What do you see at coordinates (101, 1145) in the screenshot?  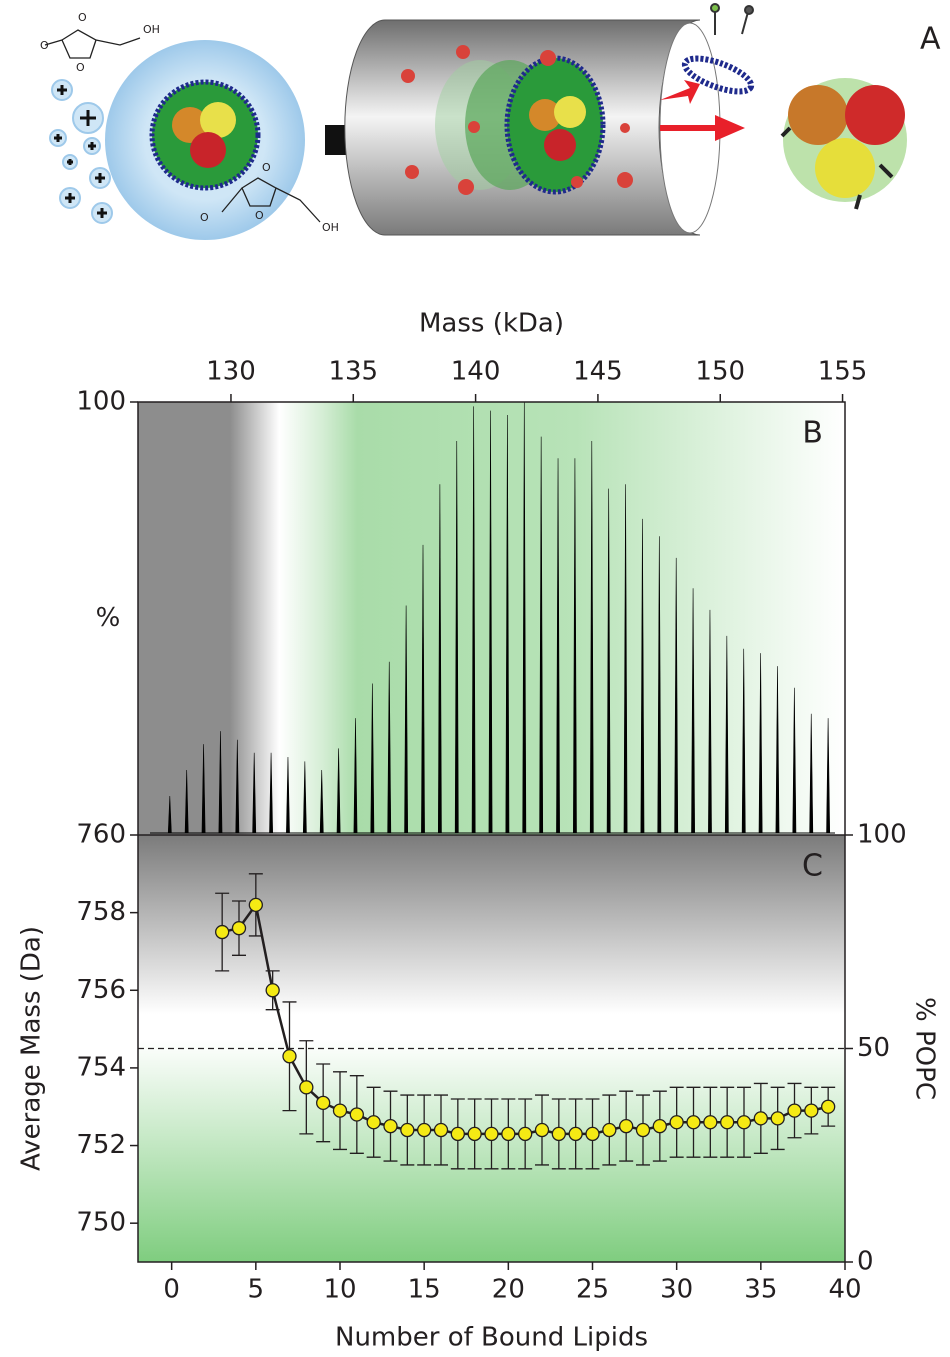 I see `y-tick-label: 752` at bounding box center [101, 1145].